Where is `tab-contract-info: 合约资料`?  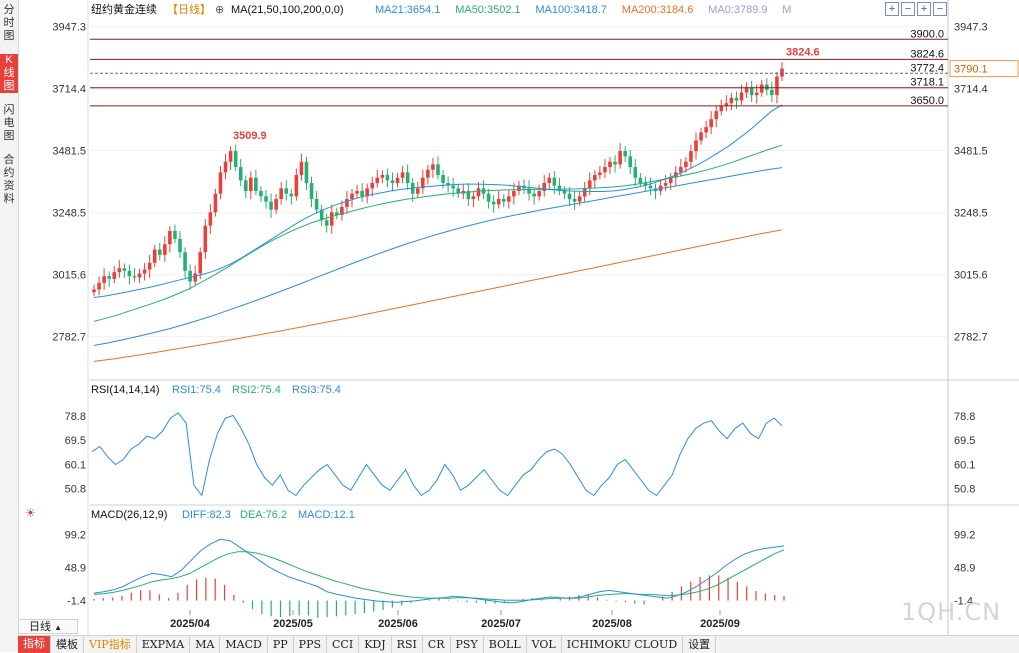 tab-contract-info: 合约资料 is located at coordinates (9, 179).